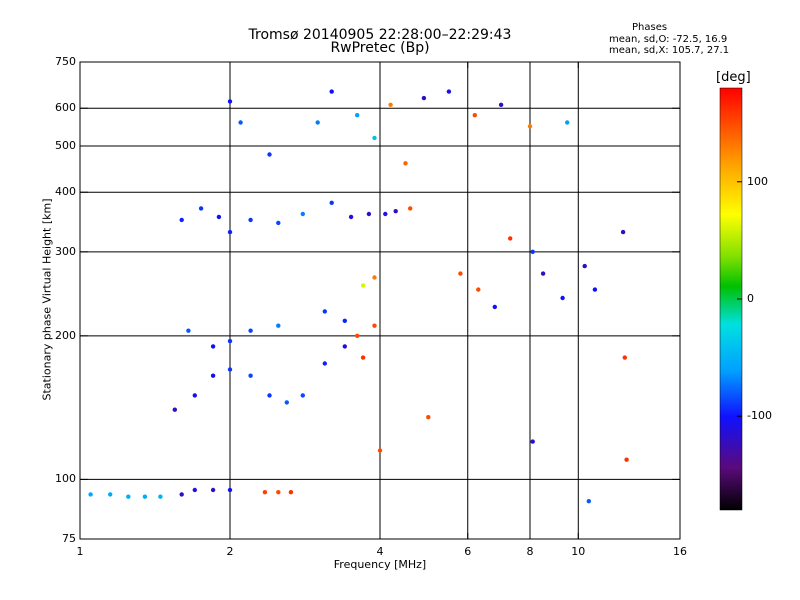  What do you see at coordinates (65, 145) in the screenshot?
I see `y-tick-label: 500` at bounding box center [65, 145].